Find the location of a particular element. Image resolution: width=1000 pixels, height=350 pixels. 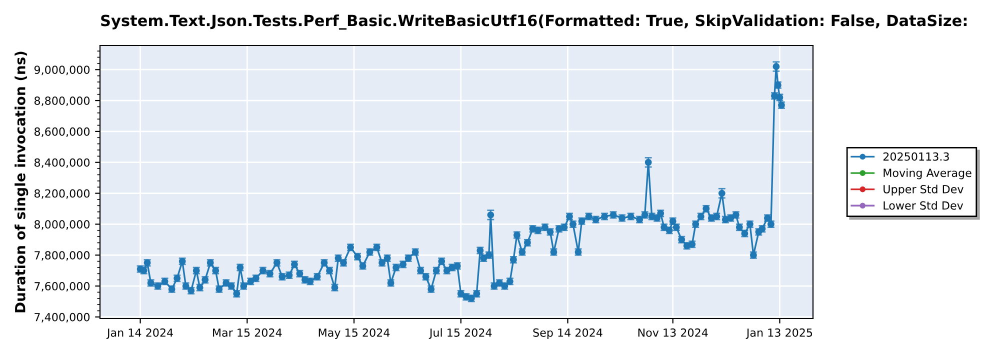

legend-label: Lower Std Dev is located at coordinates (924, 205).